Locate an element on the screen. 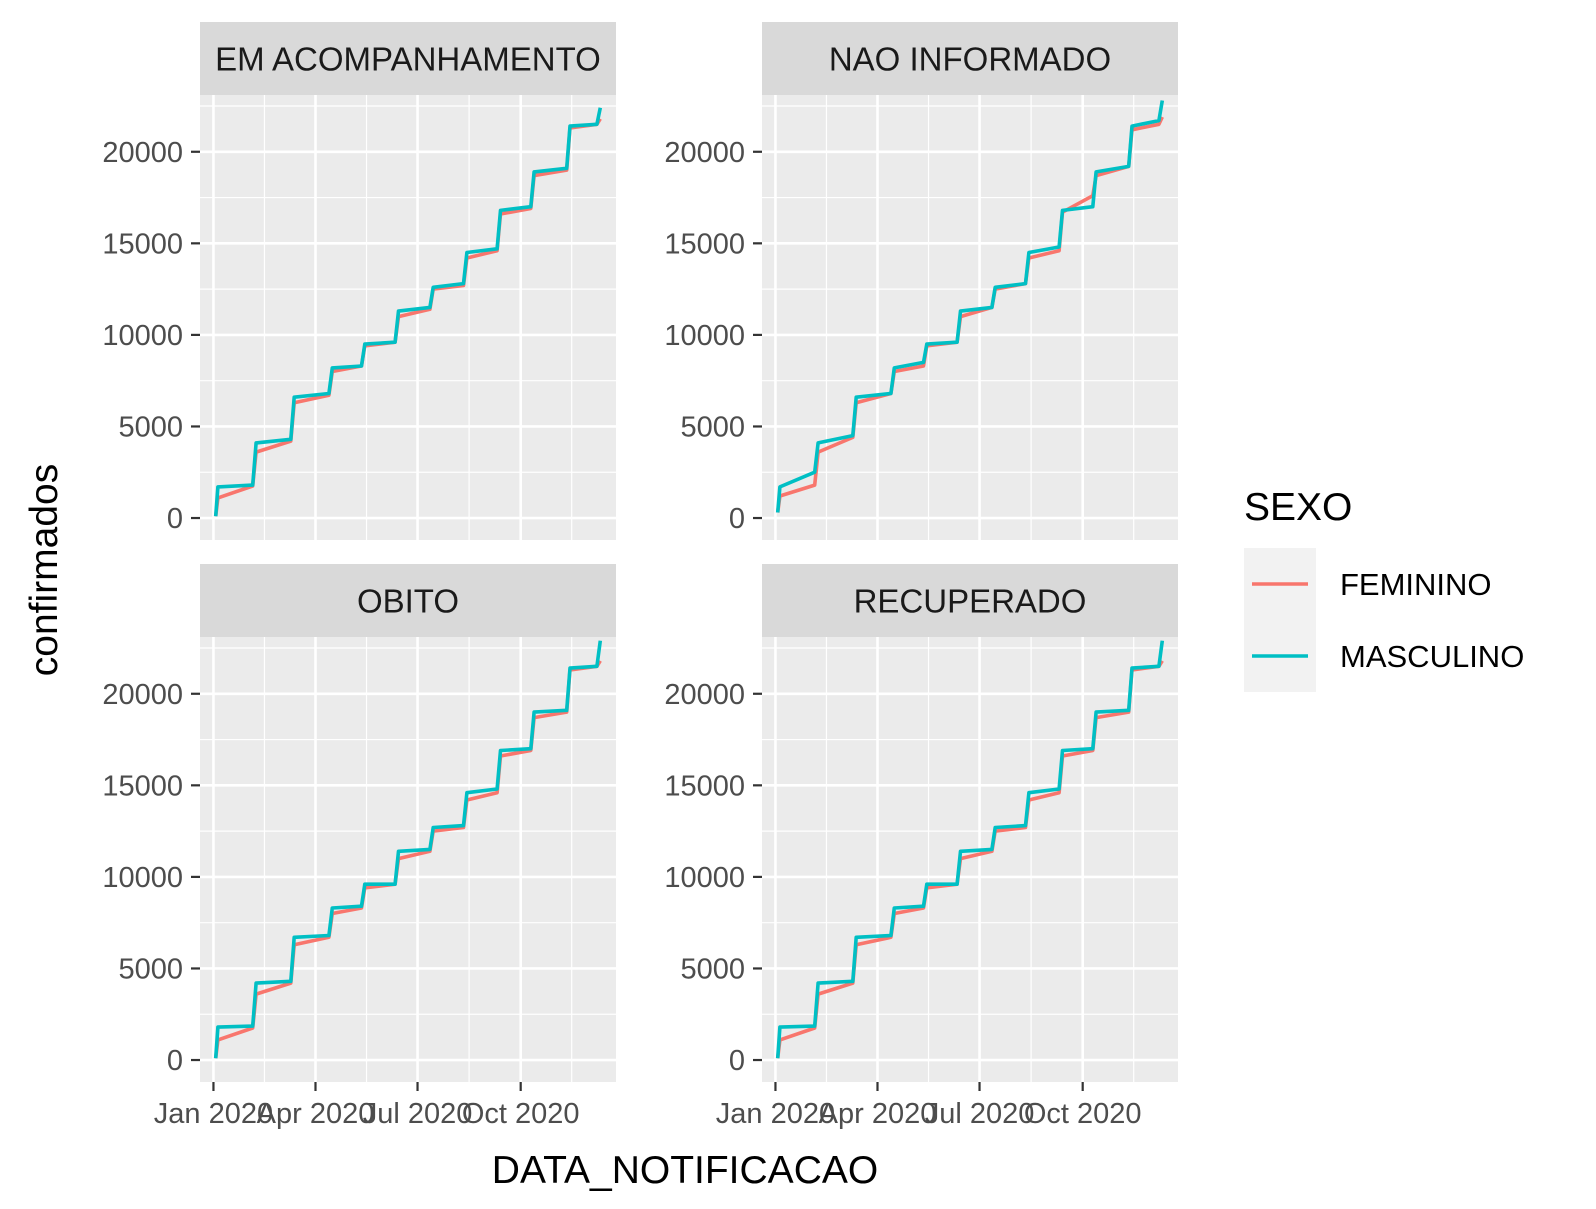 The width and height of the screenshot is (1596, 1209). facet-strip-label: RECUPERADO is located at coordinates (970, 601).